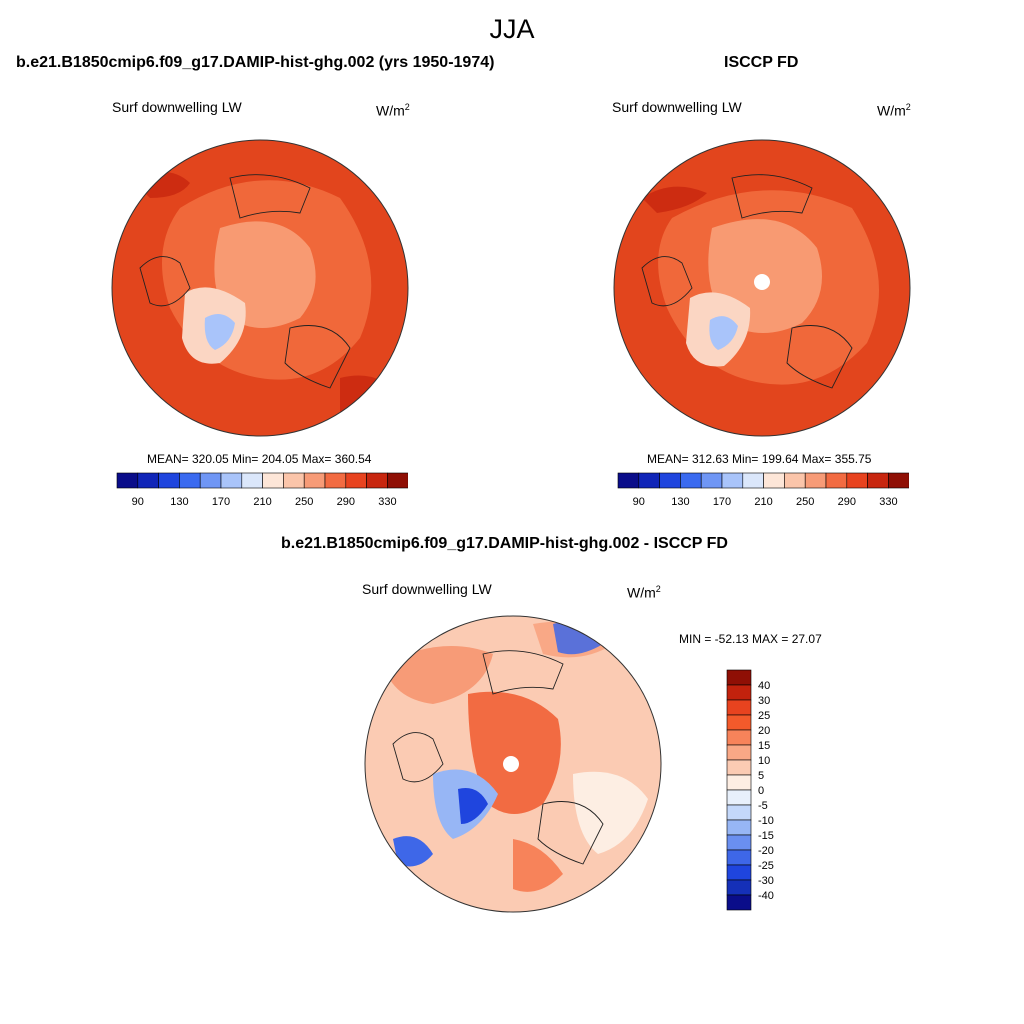  Describe the element at coordinates (763, 490) in the screenshot. I see `colorbar-2: 90130170210250290330370` at that location.